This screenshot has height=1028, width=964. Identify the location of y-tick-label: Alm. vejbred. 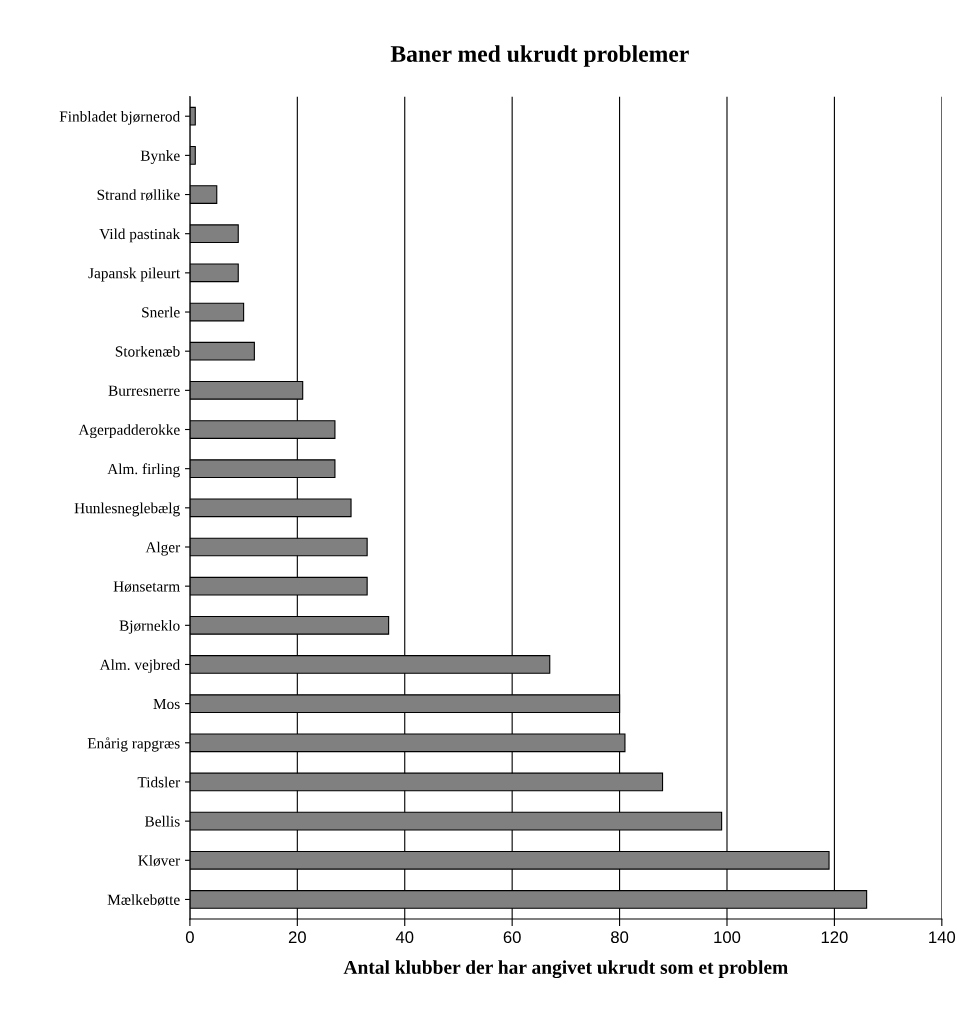
(139, 666).